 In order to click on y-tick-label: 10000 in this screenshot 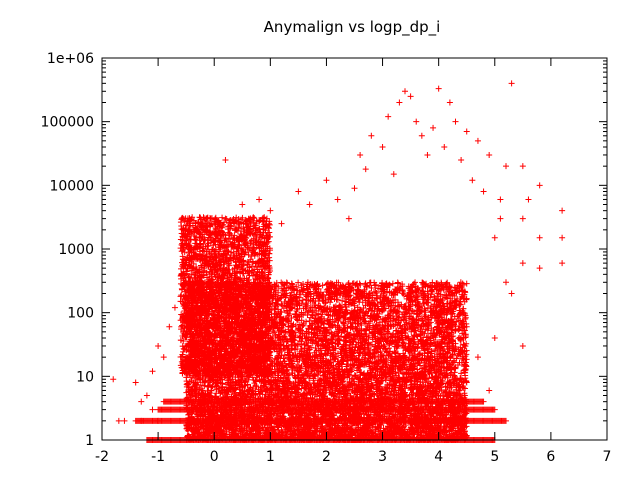, I will do `click(71, 186)`.